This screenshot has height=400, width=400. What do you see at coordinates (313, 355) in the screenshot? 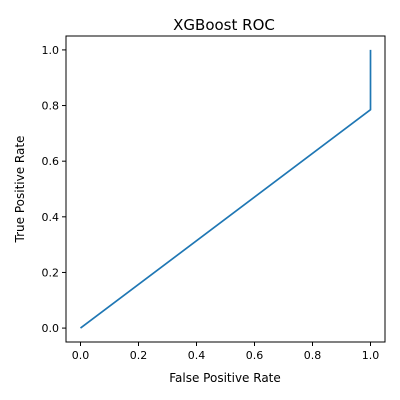
I see `x-tick-label: 0.8` at bounding box center [313, 355].